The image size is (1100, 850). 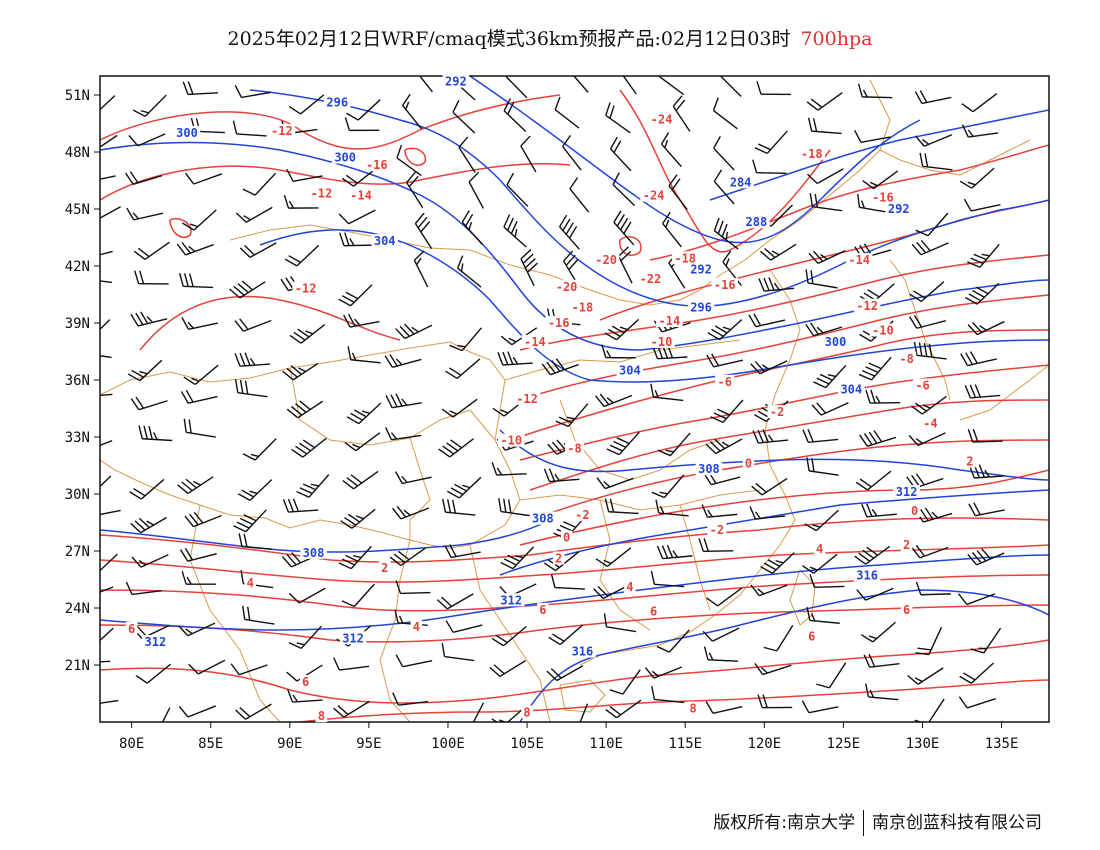 I want to click on height-label: 308, so click(x=543, y=519).